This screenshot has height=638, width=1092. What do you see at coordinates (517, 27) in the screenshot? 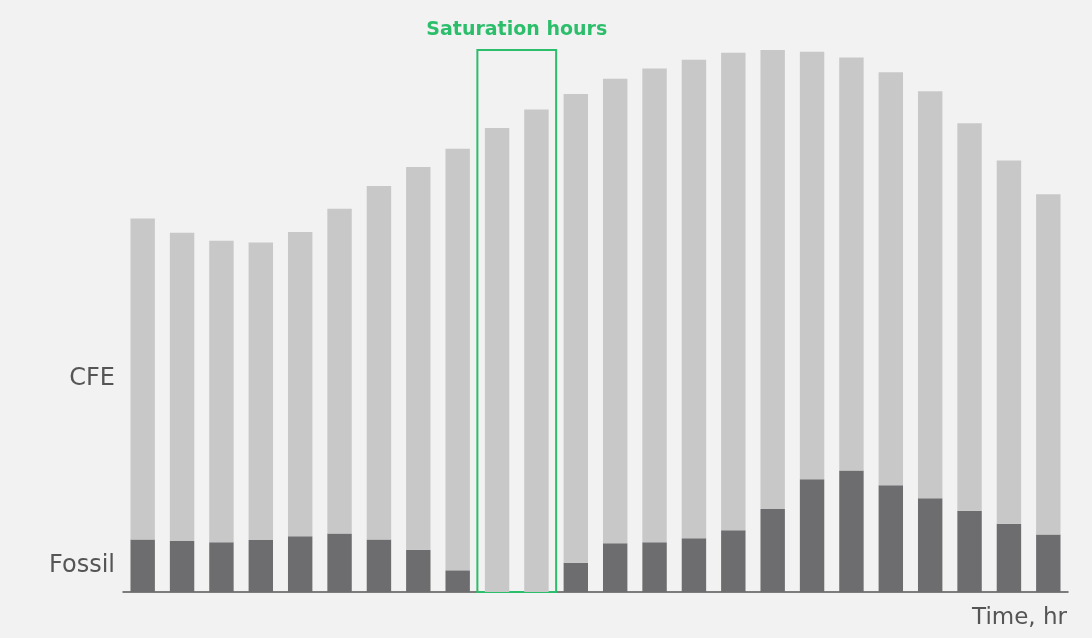
I see `text: Saturation hours` at bounding box center [517, 27].